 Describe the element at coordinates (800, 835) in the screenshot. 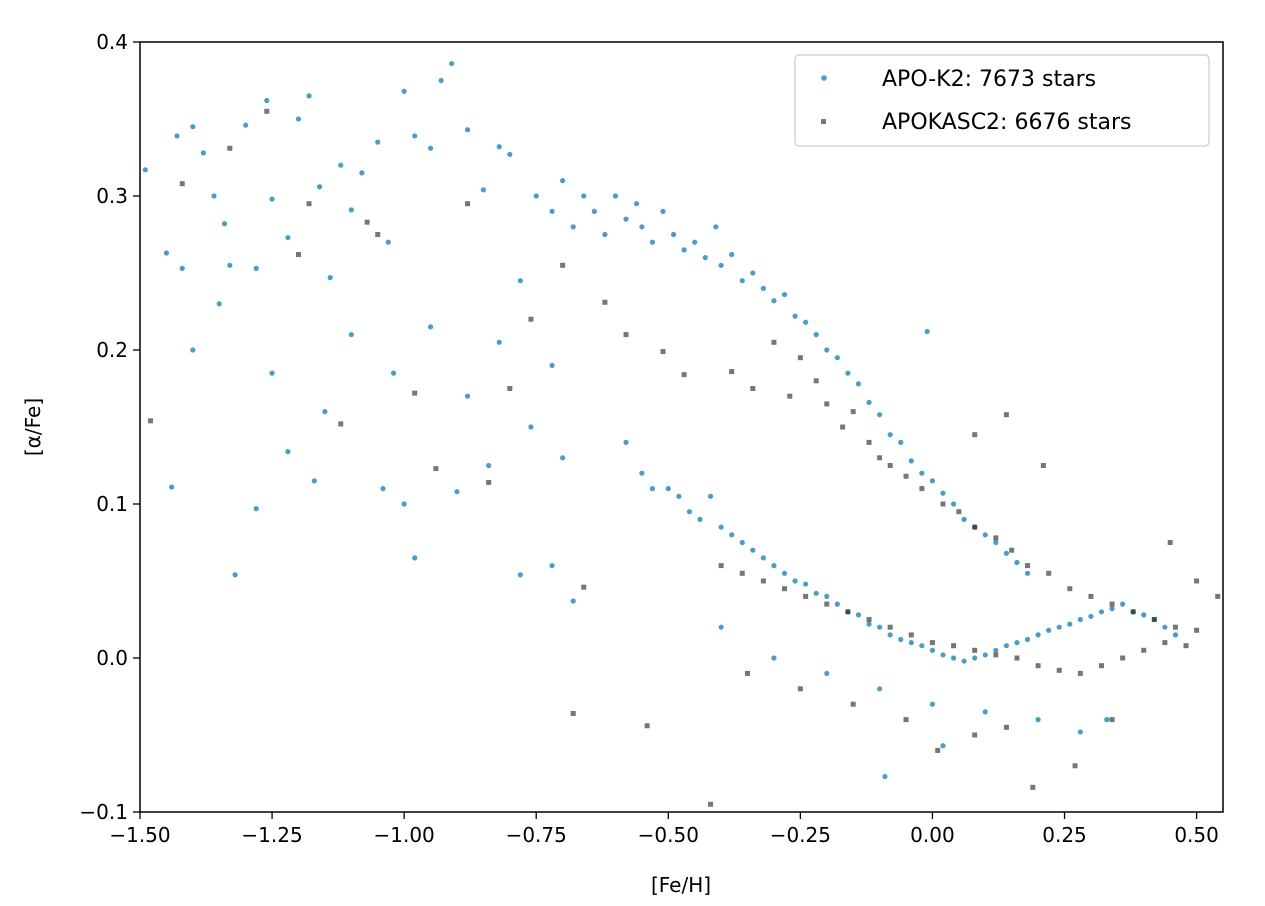

I see `x-tick-label-5: −0.25` at that location.